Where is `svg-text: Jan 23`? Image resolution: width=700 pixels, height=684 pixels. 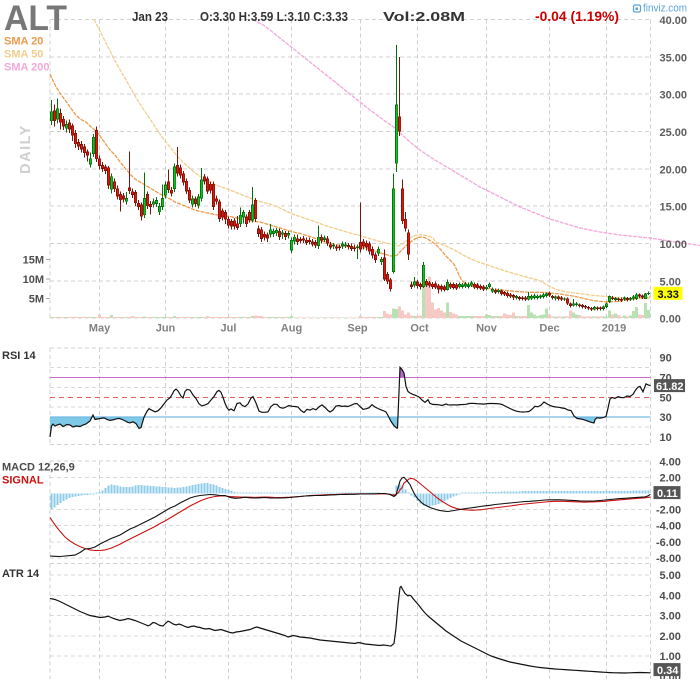 svg-text: Jan 23 is located at coordinates (150, 16).